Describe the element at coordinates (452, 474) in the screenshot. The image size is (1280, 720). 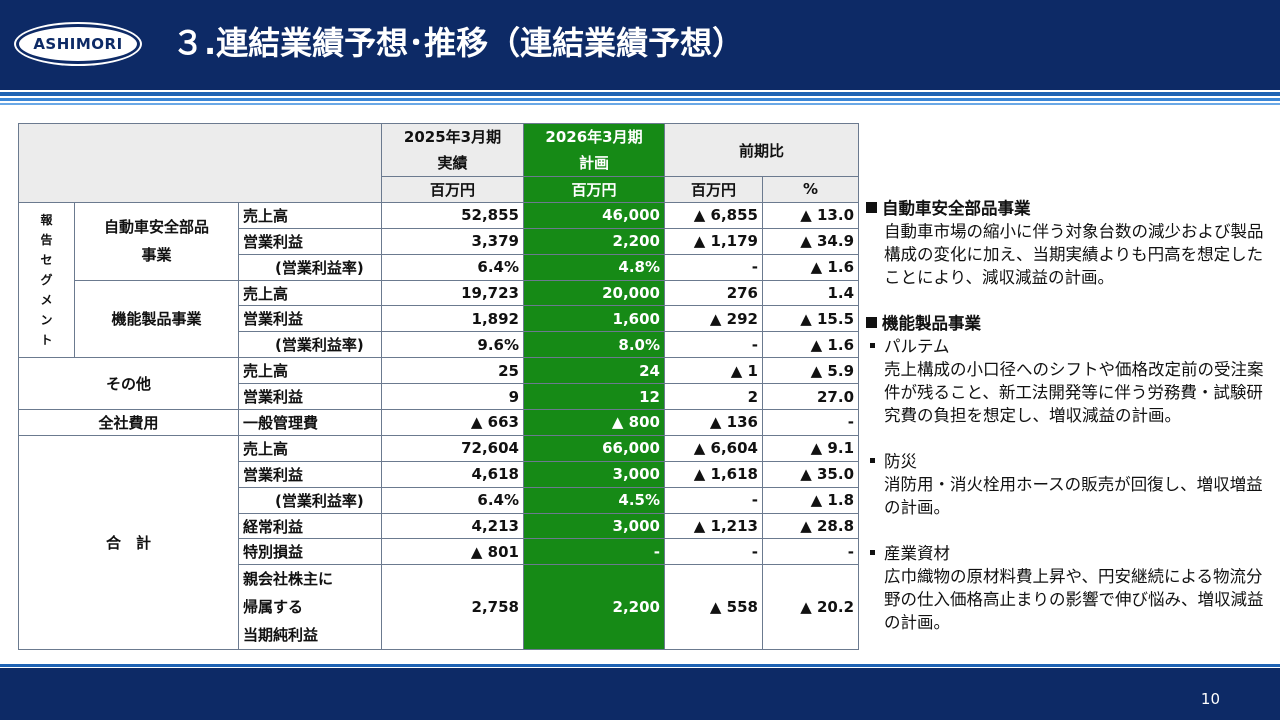
I see `cell-fy2025: 4,618` at that location.